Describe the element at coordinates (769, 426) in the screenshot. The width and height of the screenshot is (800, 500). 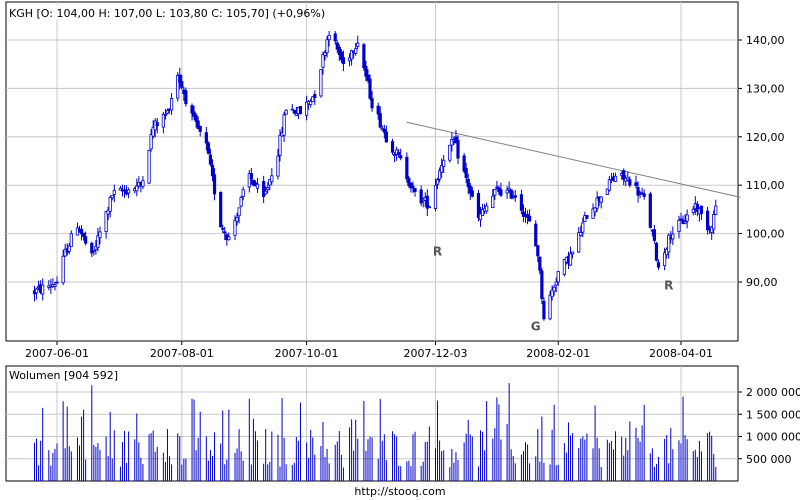
I see `volume-y-axis: 500 000 1 000 000 1 500 000 2 000 000` at that location.